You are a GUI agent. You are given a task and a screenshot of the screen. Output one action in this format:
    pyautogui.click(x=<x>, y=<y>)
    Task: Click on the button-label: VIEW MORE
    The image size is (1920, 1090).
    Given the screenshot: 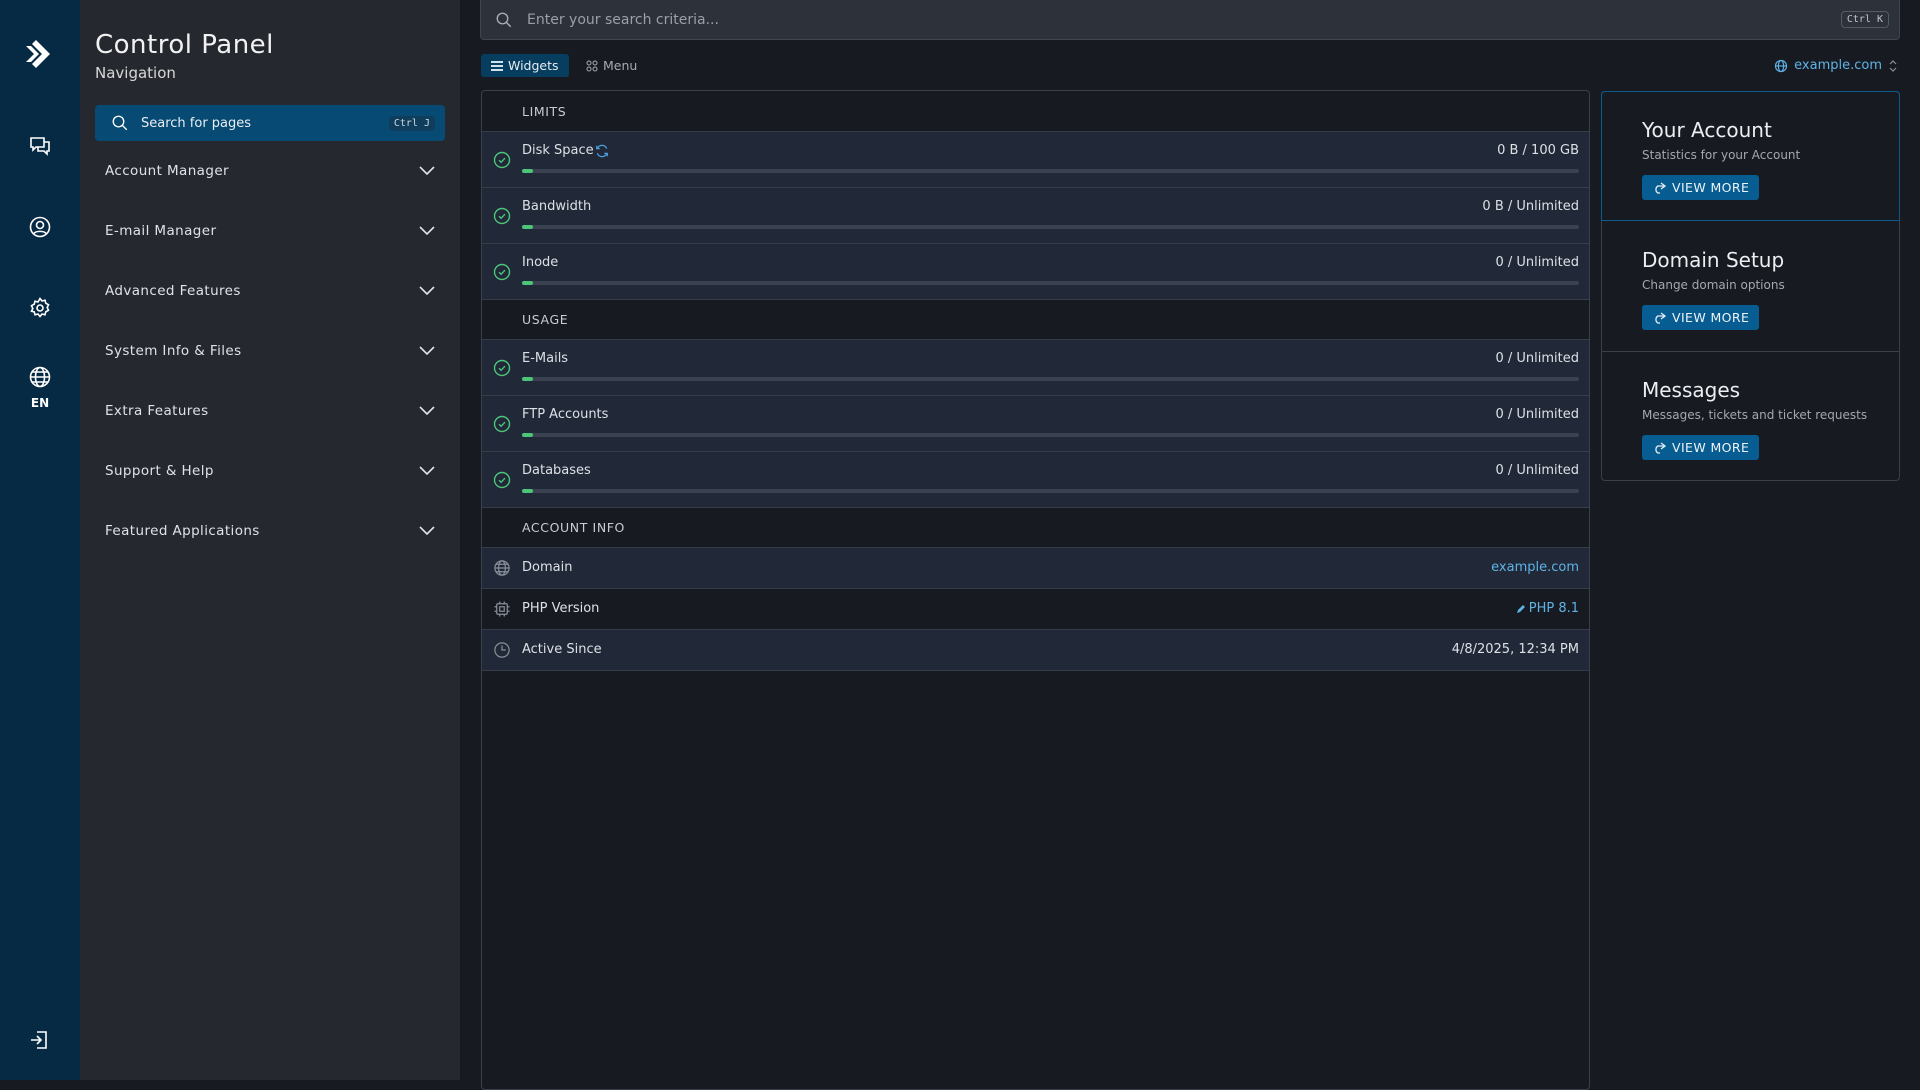 What is the action you would take?
    pyautogui.click(x=1711, y=317)
    